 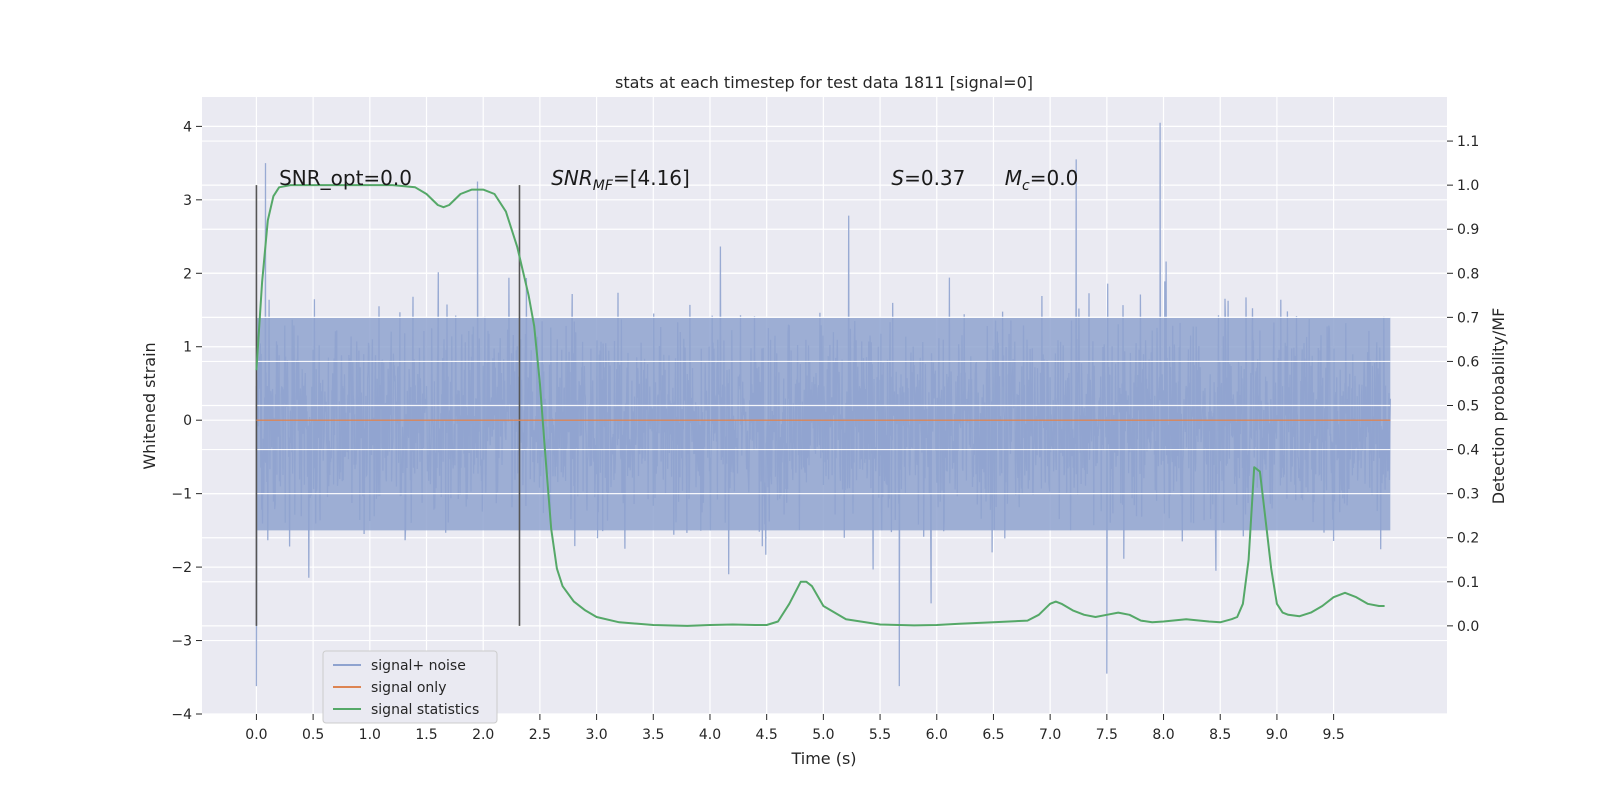 What do you see at coordinates (1277, 735) in the screenshot?
I see `x-tick-label: 9.0` at bounding box center [1277, 735].